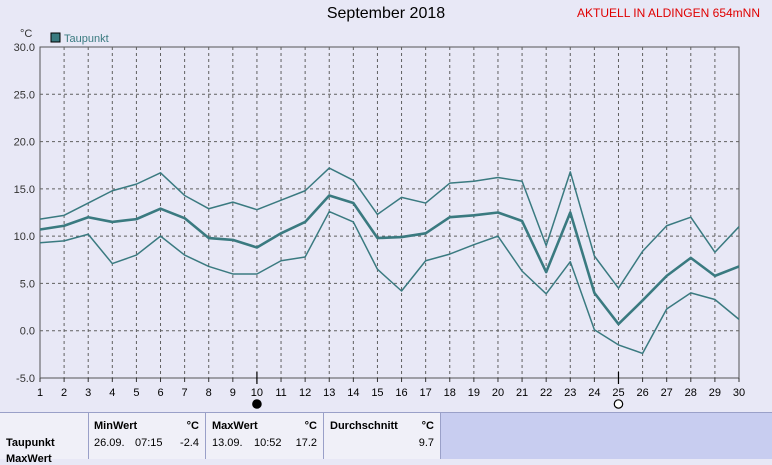 The height and width of the screenshot is (465, 772). Describe the element at coordinates (160, 393) in the screenshot. I see `x-tick-label: 6` at that location.